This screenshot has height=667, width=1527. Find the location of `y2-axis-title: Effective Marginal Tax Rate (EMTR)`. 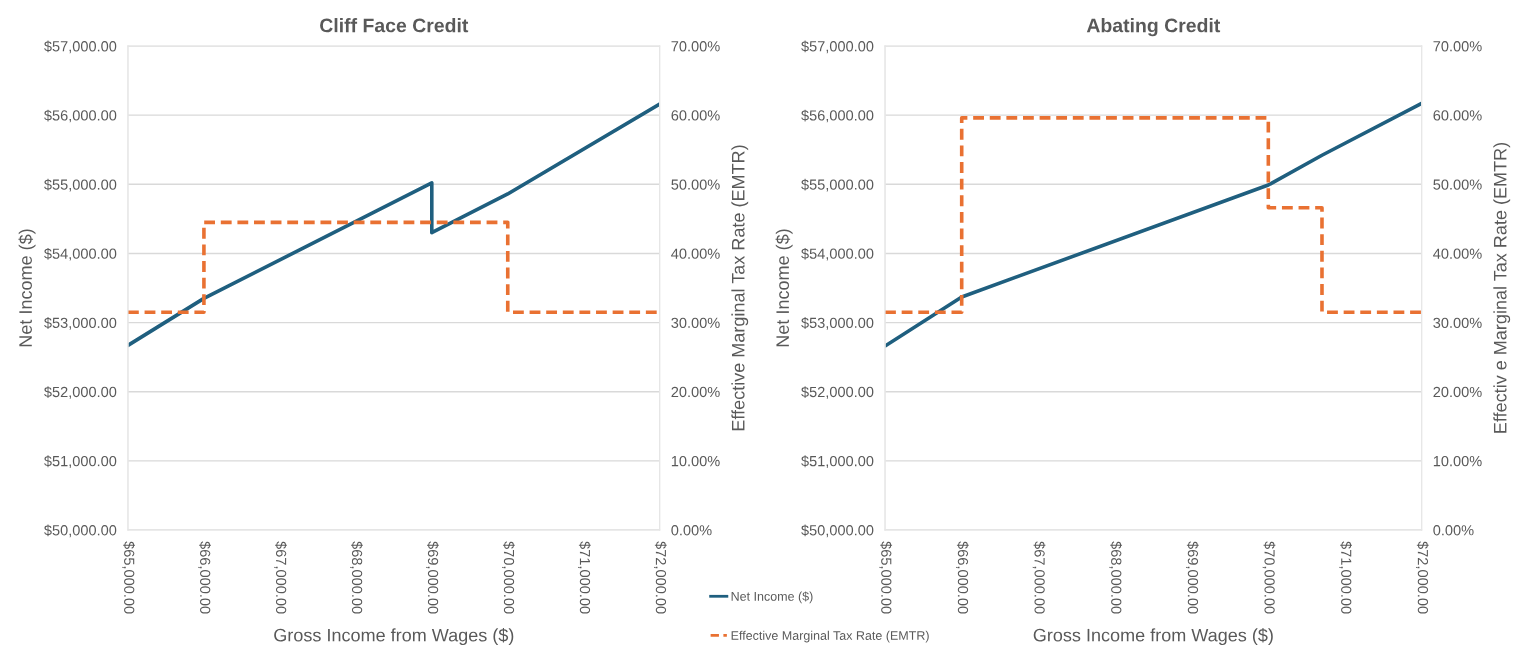

y2-axis-title: Effective Marginal Tax Rate (EMTR) is located at coordinates (740, 288).